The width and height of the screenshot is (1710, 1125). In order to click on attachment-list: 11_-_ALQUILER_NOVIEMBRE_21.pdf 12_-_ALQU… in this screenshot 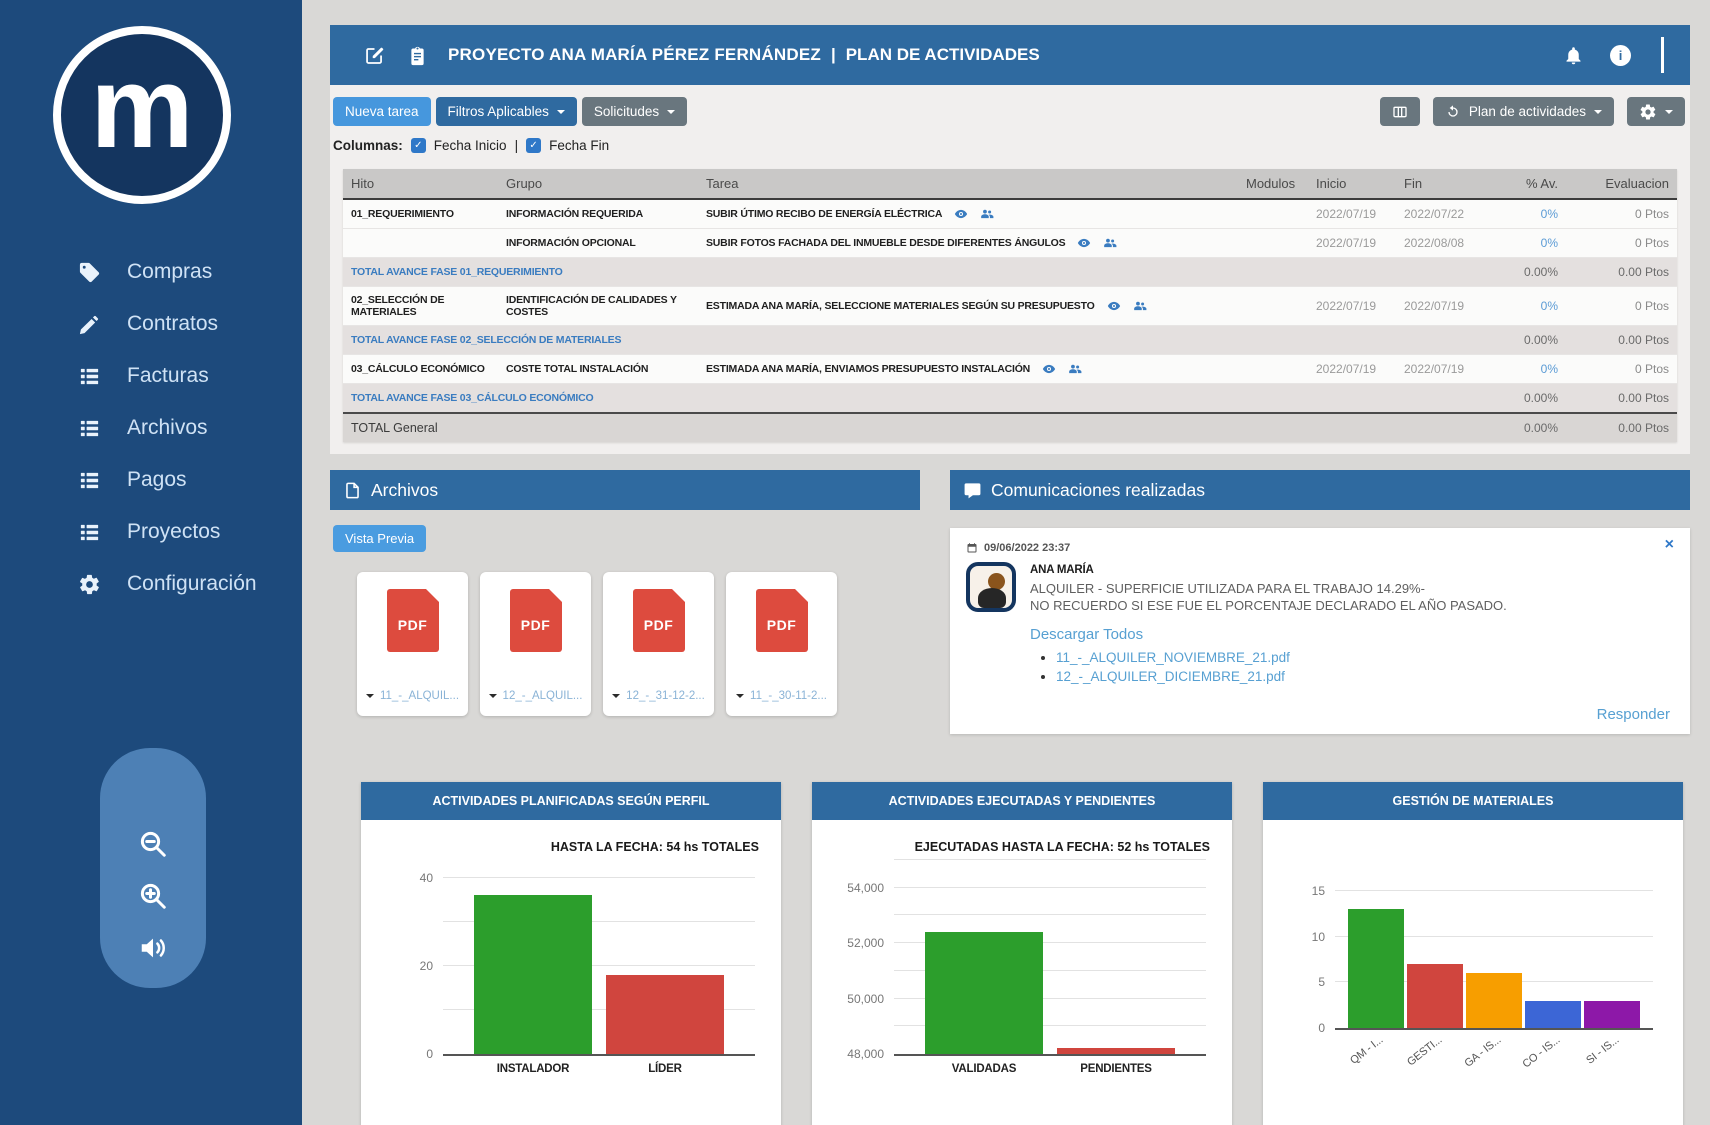, I will do `click(1281, 667)`.